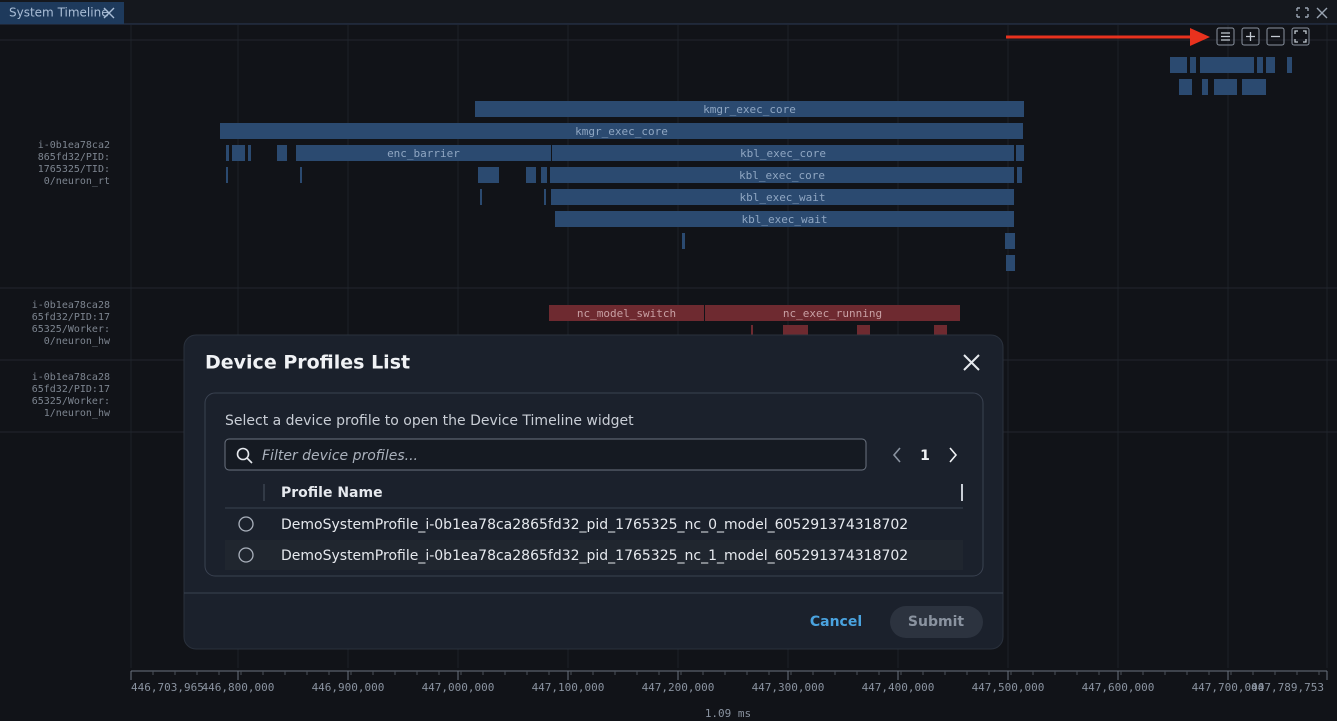  What do you see at coordinates (953, 455) in the screenshot?
I see `page-next` at bounding box center [953, 455].